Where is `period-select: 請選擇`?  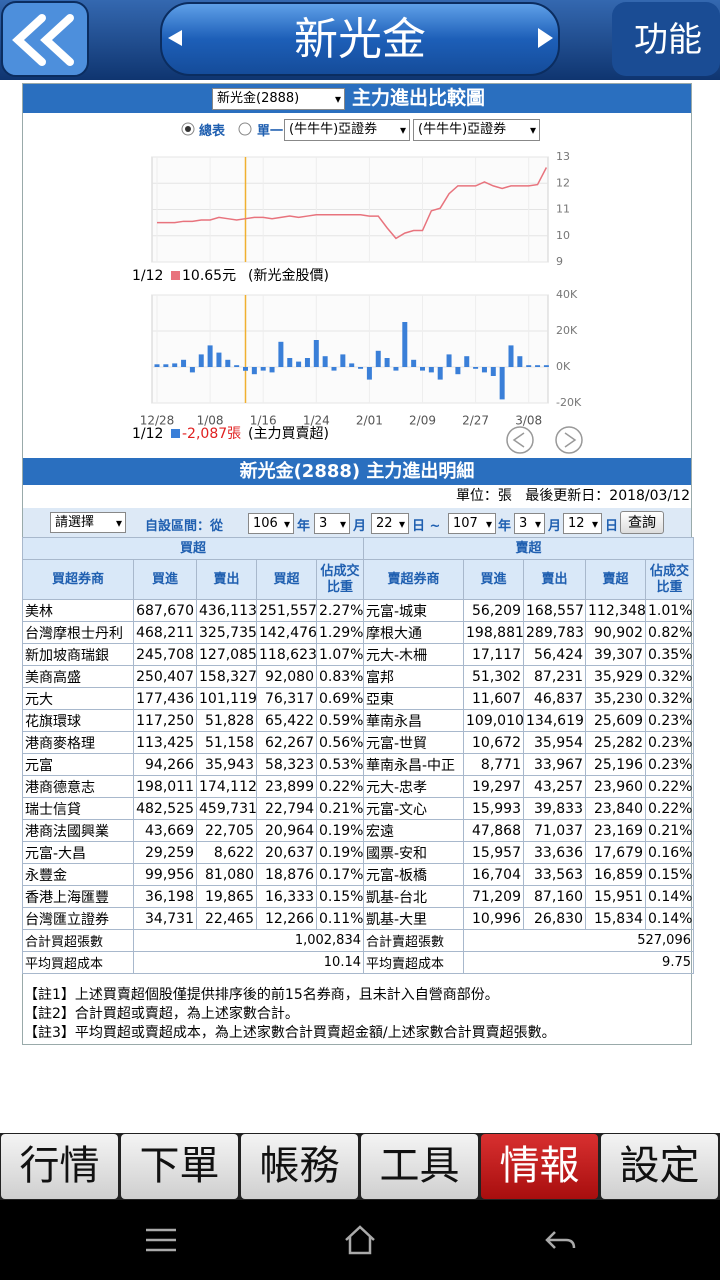
period-select: 請選擇 is located at coordinates (88, 522).